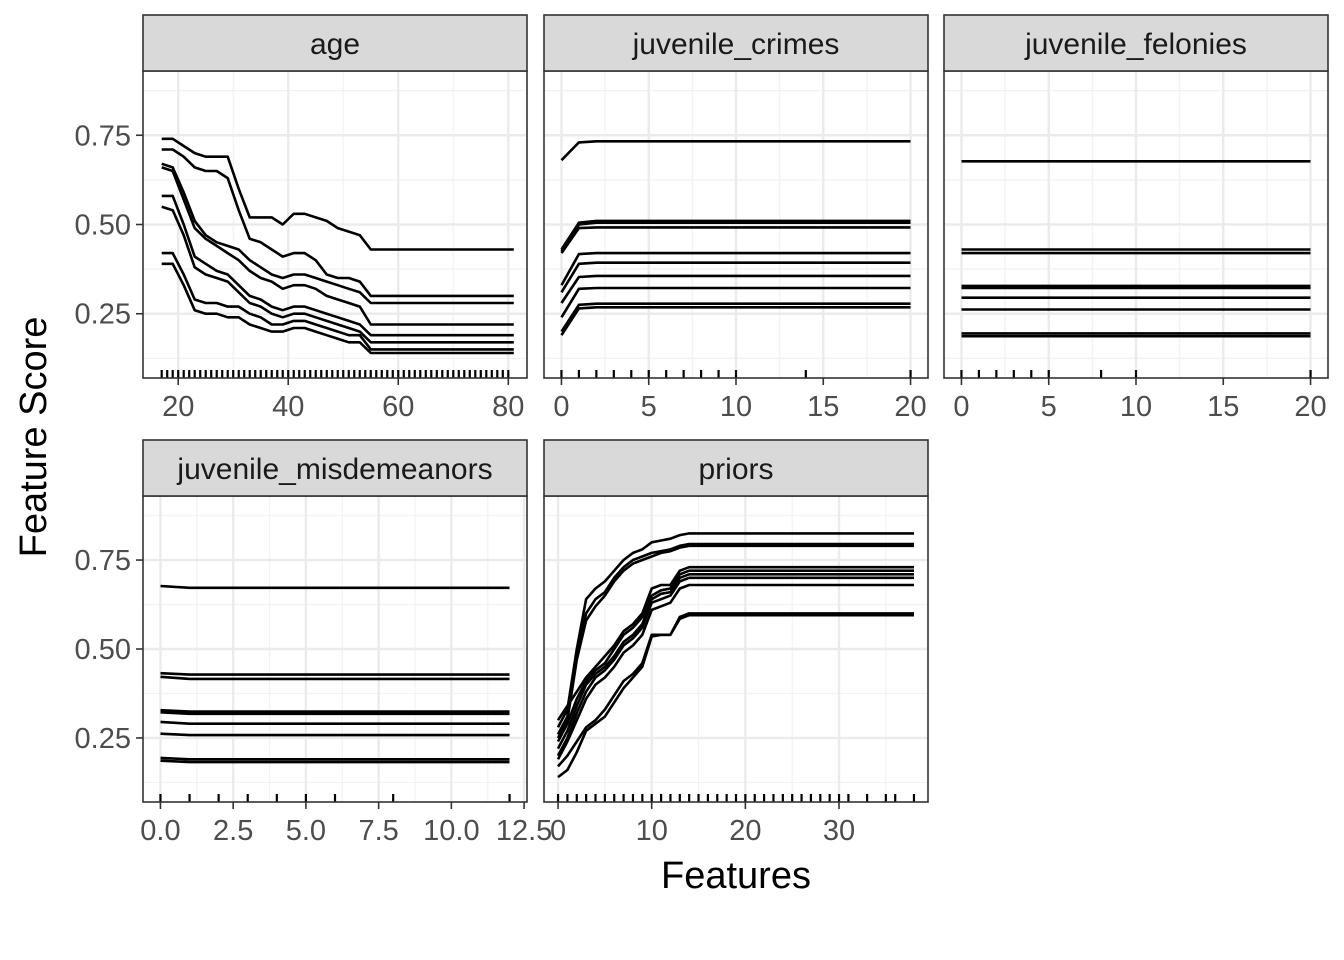  I want to click on x-tick-label: 7.5, so click(378, 831).